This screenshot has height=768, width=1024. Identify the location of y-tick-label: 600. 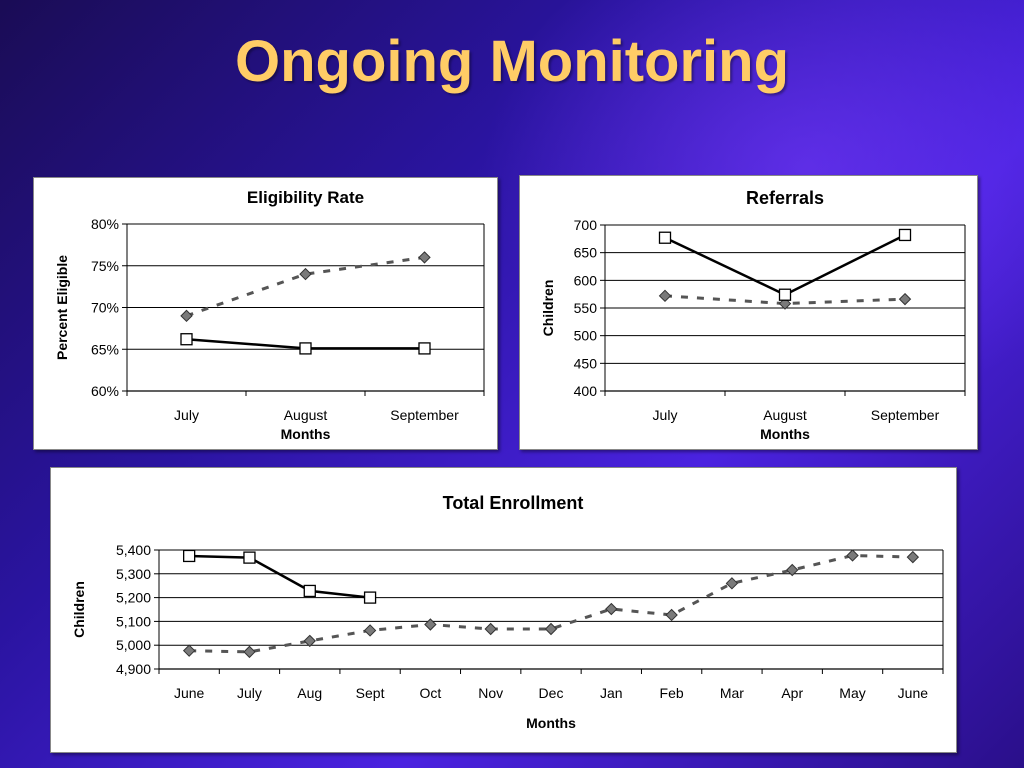
(586, 280).